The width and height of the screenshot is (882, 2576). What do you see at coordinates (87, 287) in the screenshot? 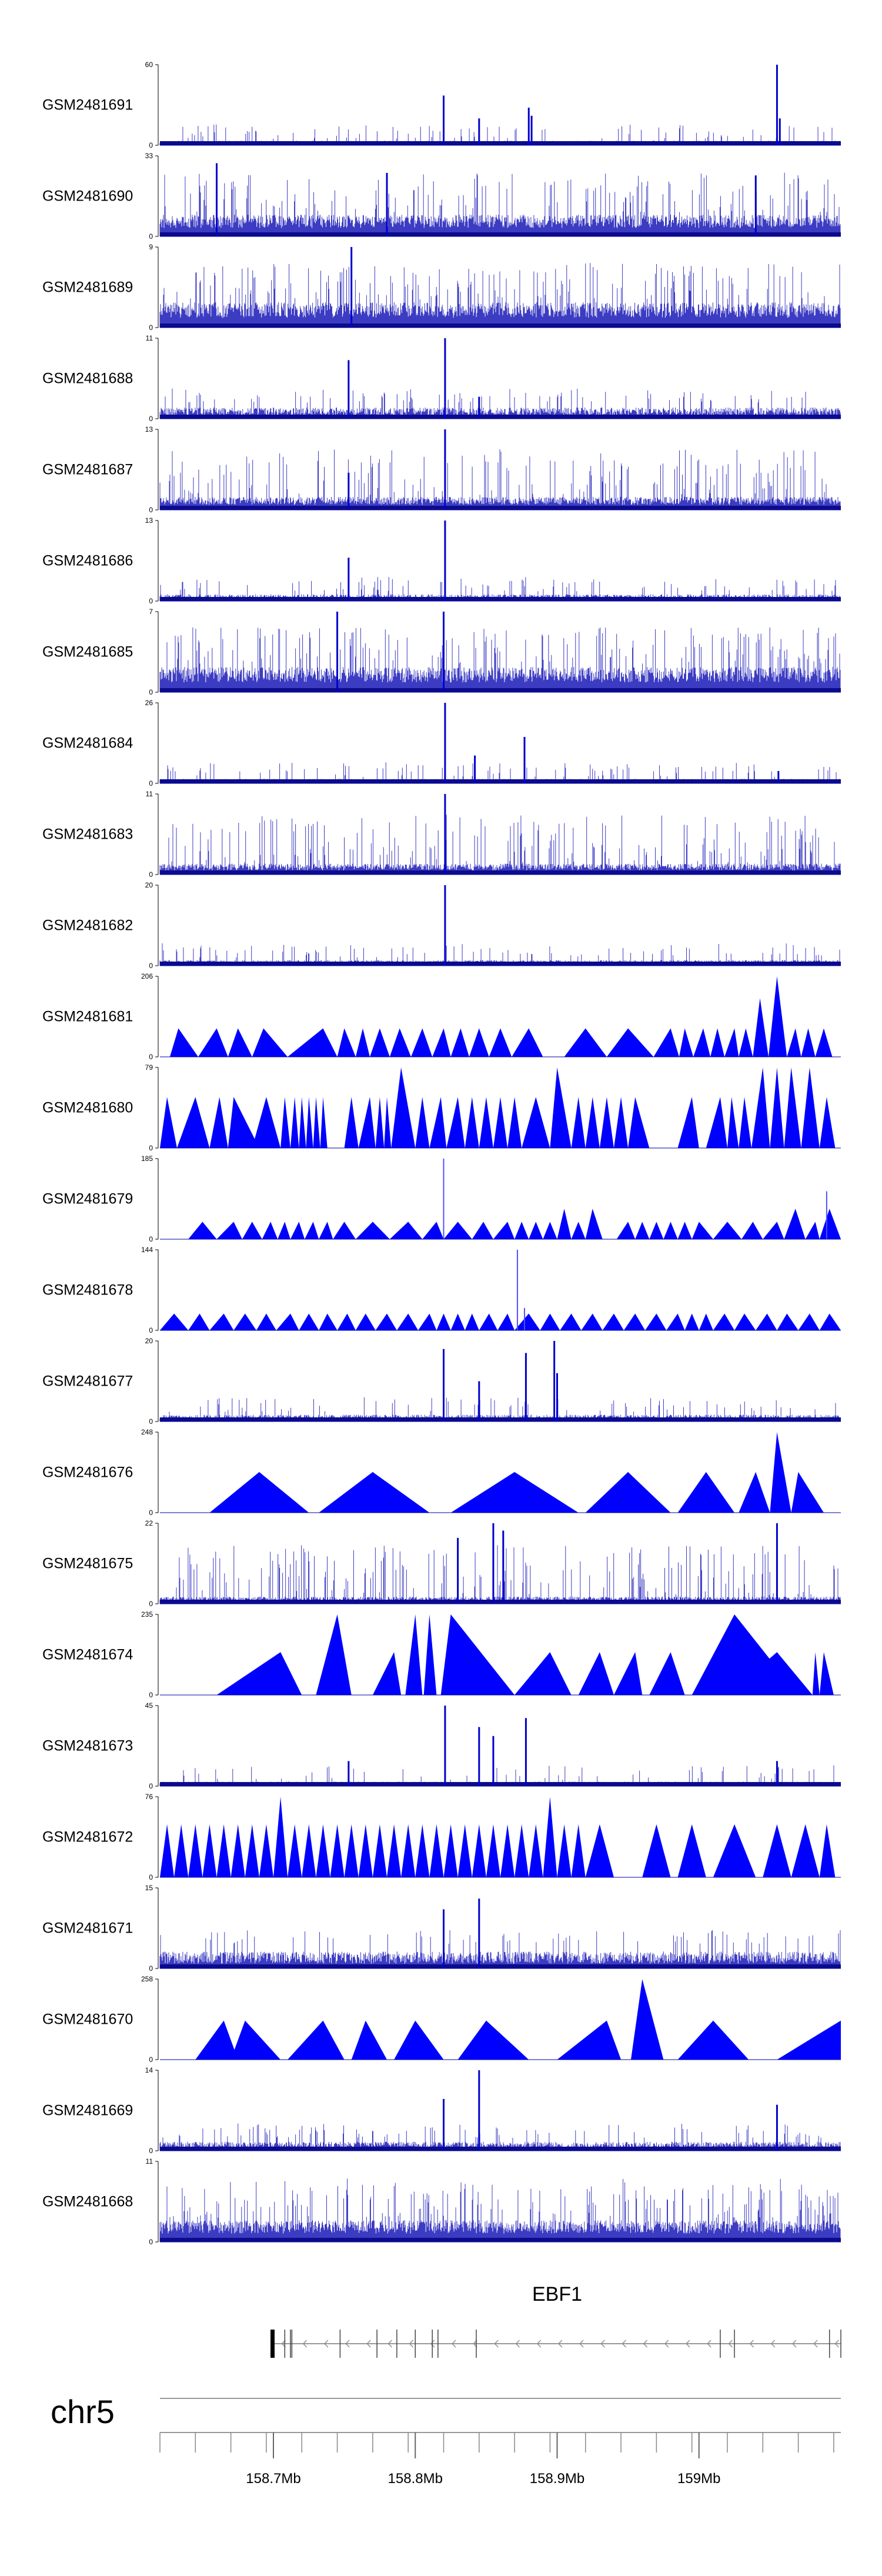
I see `sample-label: GSM2481689` at bounding box center [87, 287].